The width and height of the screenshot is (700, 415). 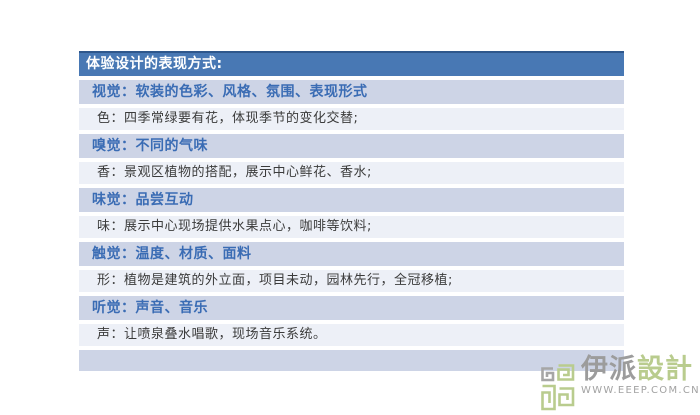 What do you see at coordinates (351, 200) in the screenshot?
I see `table-row-category-taste: 味觉：品尝互动` at bounding box center [351, 200].